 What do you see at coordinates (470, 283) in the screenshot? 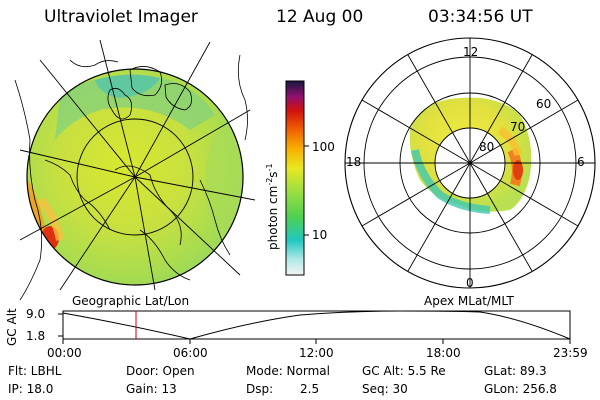
I see `mlt-label-0: 0` at bounding box center [470, 283].